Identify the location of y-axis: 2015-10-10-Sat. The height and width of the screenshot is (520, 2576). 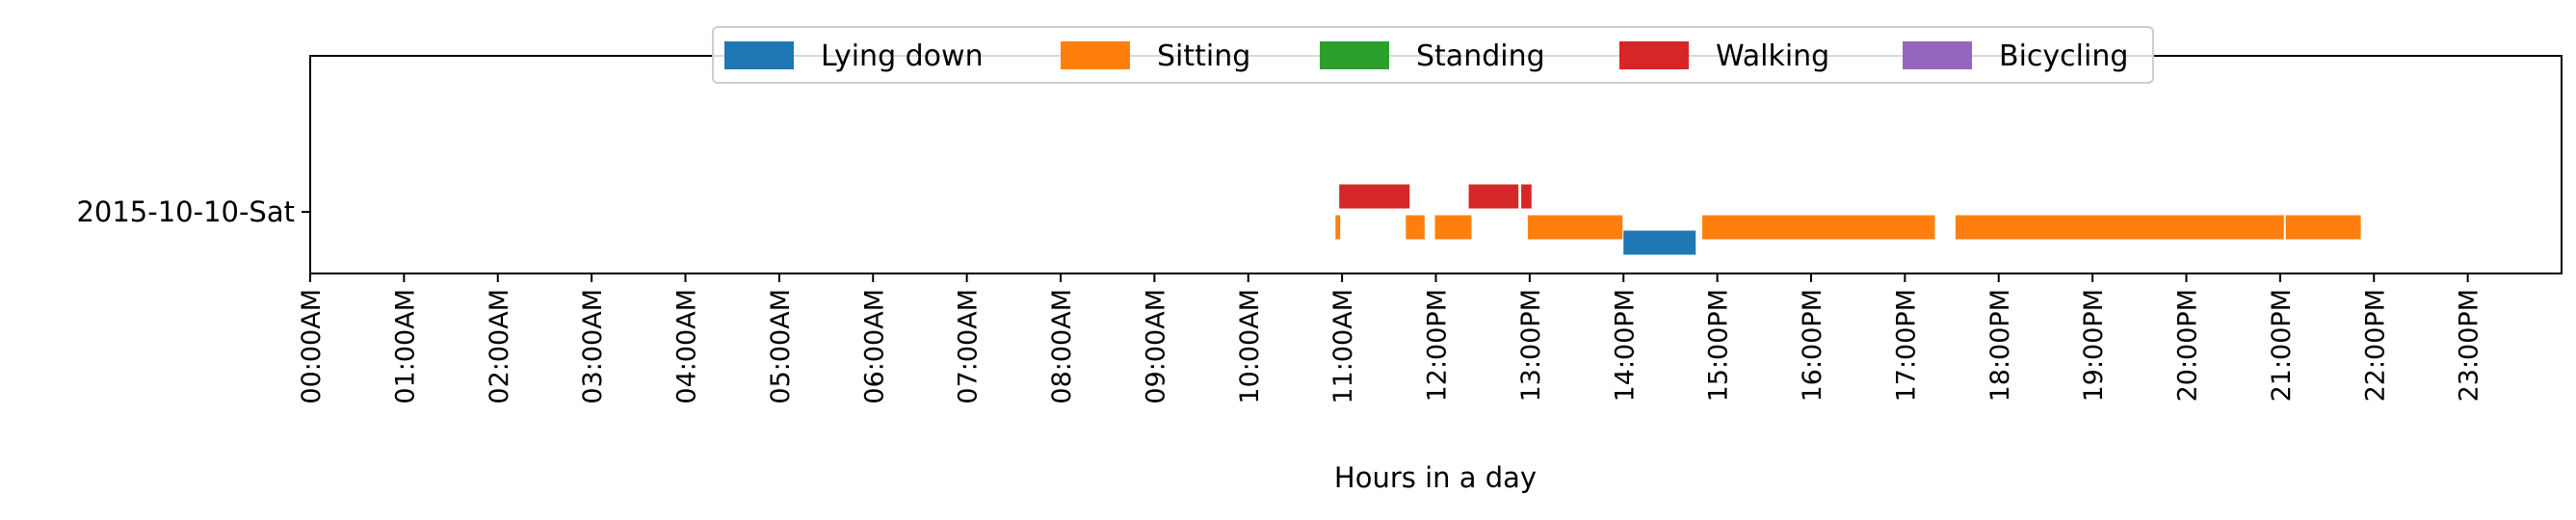
(193, 212).